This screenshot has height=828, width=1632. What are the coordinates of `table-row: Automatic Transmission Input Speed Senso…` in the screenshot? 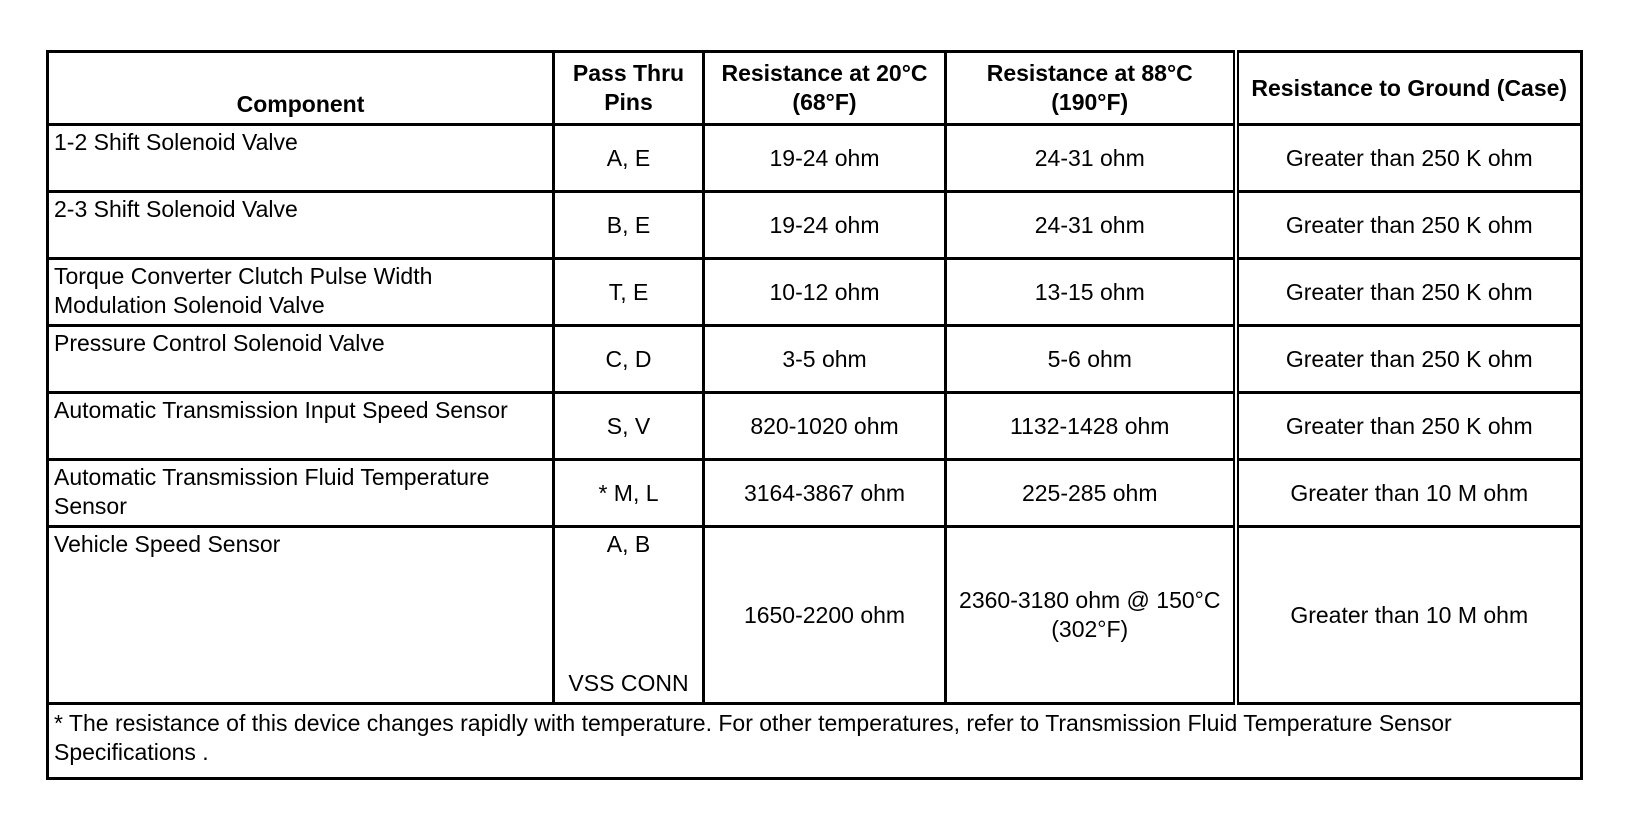 It's located at (814, 426).